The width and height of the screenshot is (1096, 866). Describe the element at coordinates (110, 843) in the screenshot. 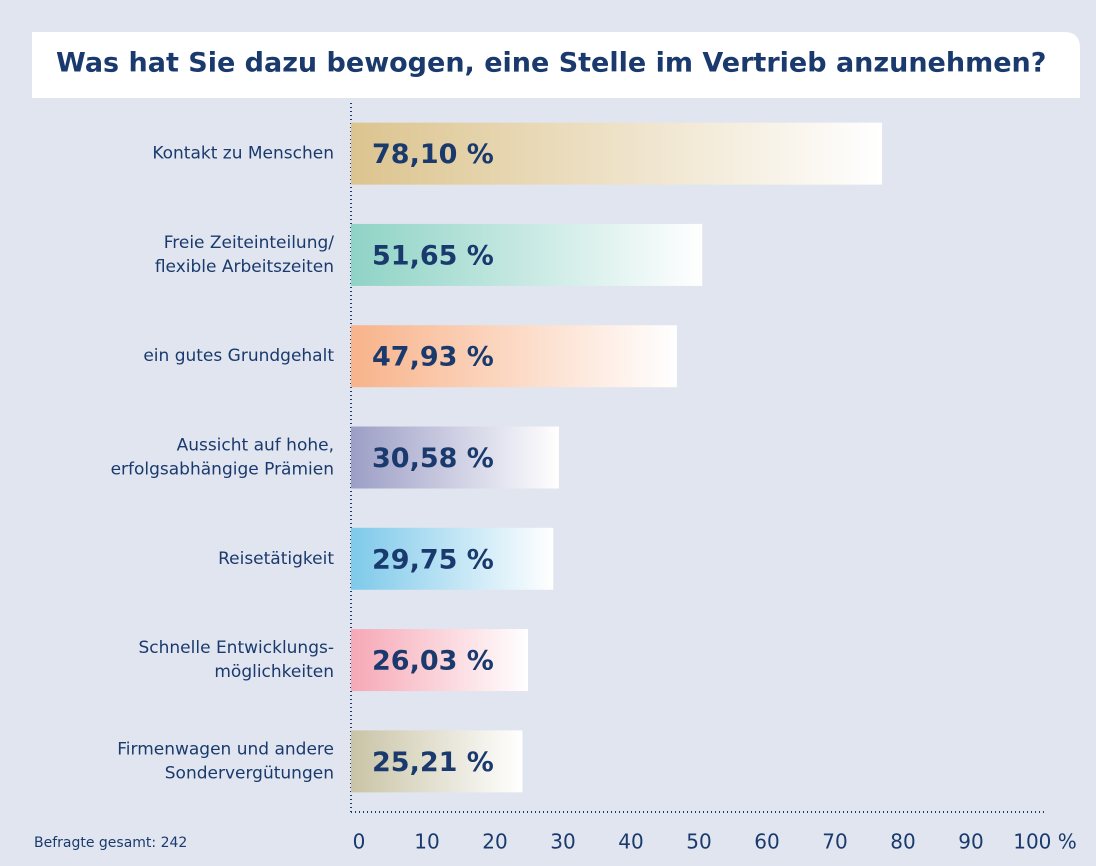

I see `footnote: Befragte gesamt: 242` at that location.